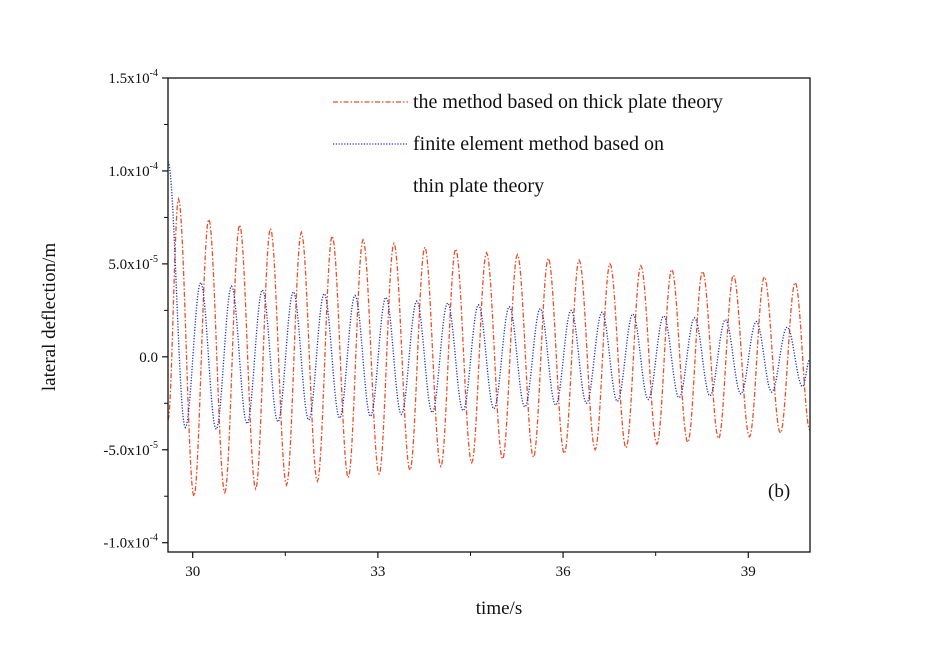 The width and height of the screenshot is (940, 663). What do you see at coordinates (133, 263) in the screenshot?
I see `y-tick-label: 5.0x10⁻⁵` at bounding box center [133, 263].